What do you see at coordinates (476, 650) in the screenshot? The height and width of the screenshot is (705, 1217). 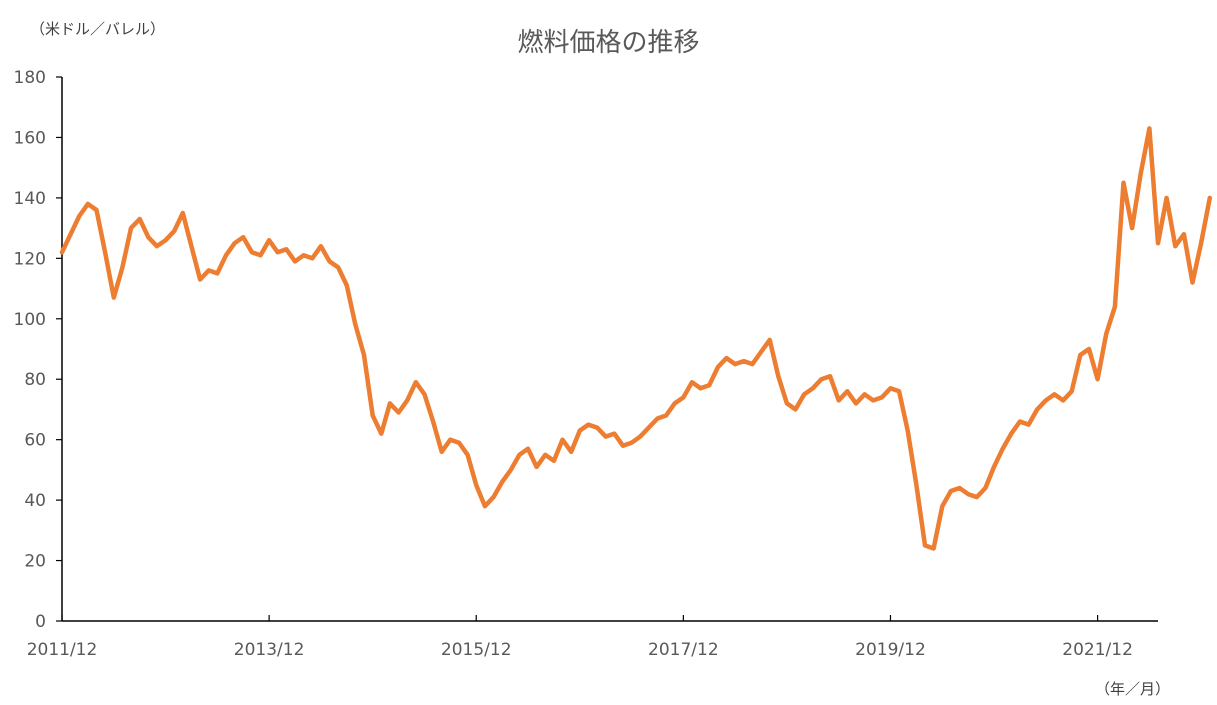 I see `x-tick-label: 2015/12` at bounding box center [476, 650].